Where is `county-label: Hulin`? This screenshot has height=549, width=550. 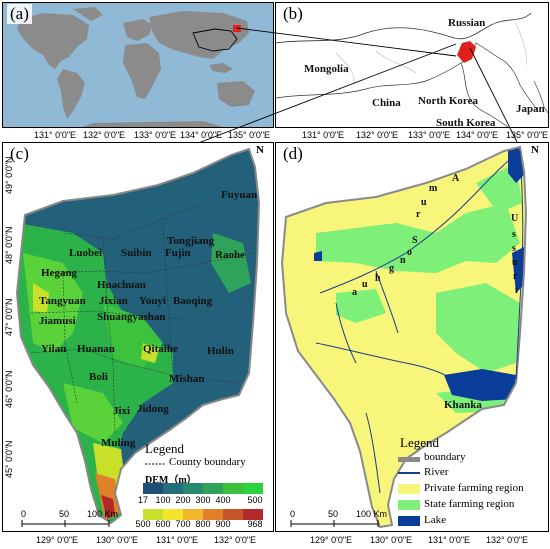 county-label: Hulin is located at coordinates (220, 351).